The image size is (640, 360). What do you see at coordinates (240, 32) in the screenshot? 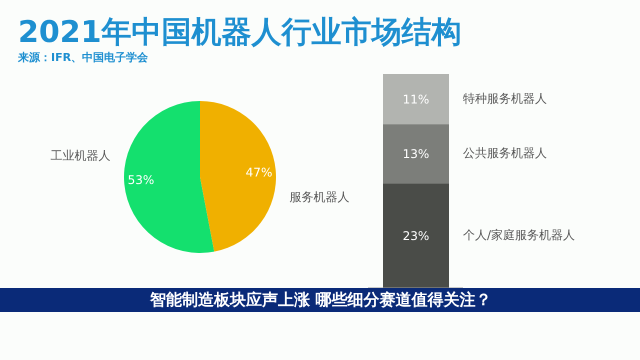
I see `chart-title: 2021年中国机器人行业市场结构` at bounding box center [240, 32].